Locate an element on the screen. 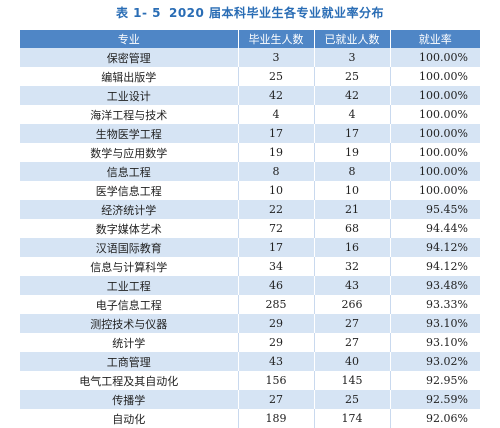 The image size is (500, 428). cell-employed: 43 is located at coordinates (352, 285).